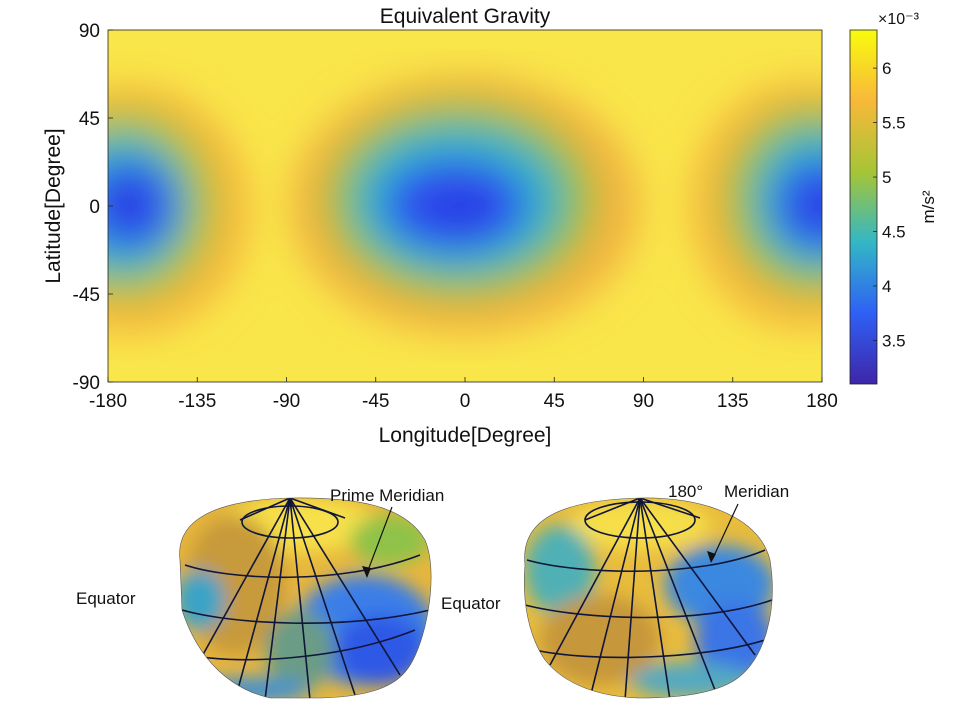 The image size is (956, 709). What do you see at coordinates (465, 16) in the screenshot?
I see `chart-title: Equivalent Gravity` at bounding box center [465, 16].